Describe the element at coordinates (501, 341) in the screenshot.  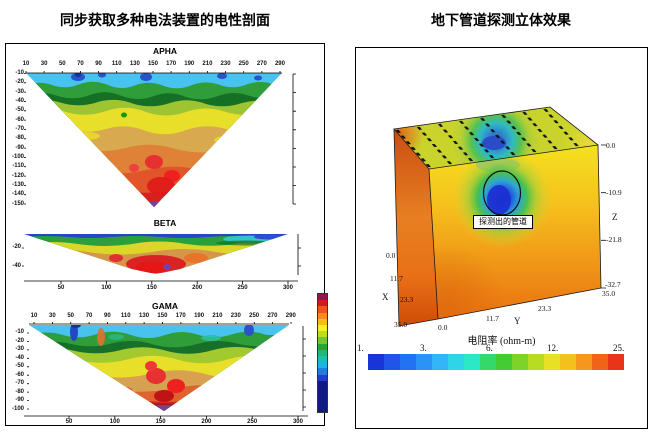
I see `colorbar-title: 电阻率 (ohm-m)` at that location.